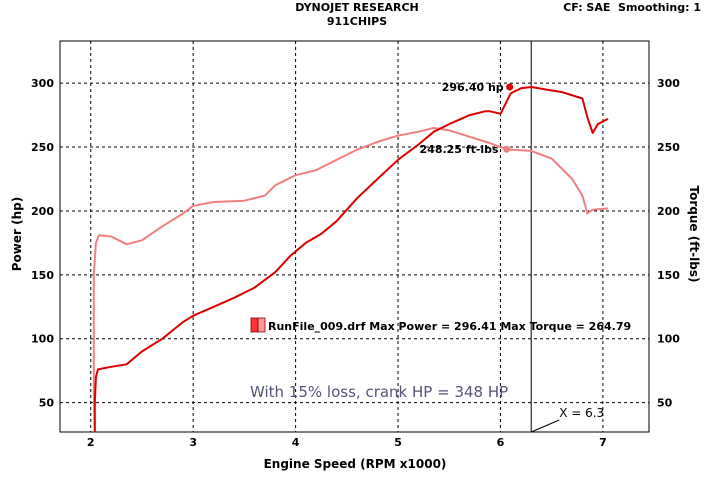  Describe the element at coordinates (668, 211) in the screenshot. I see `y-right-tick-label: 200` at that location.